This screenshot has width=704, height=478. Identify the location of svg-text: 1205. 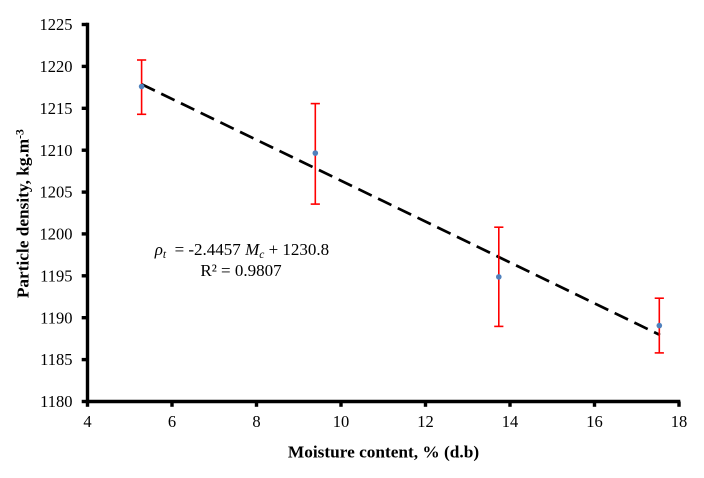
(56, 192).